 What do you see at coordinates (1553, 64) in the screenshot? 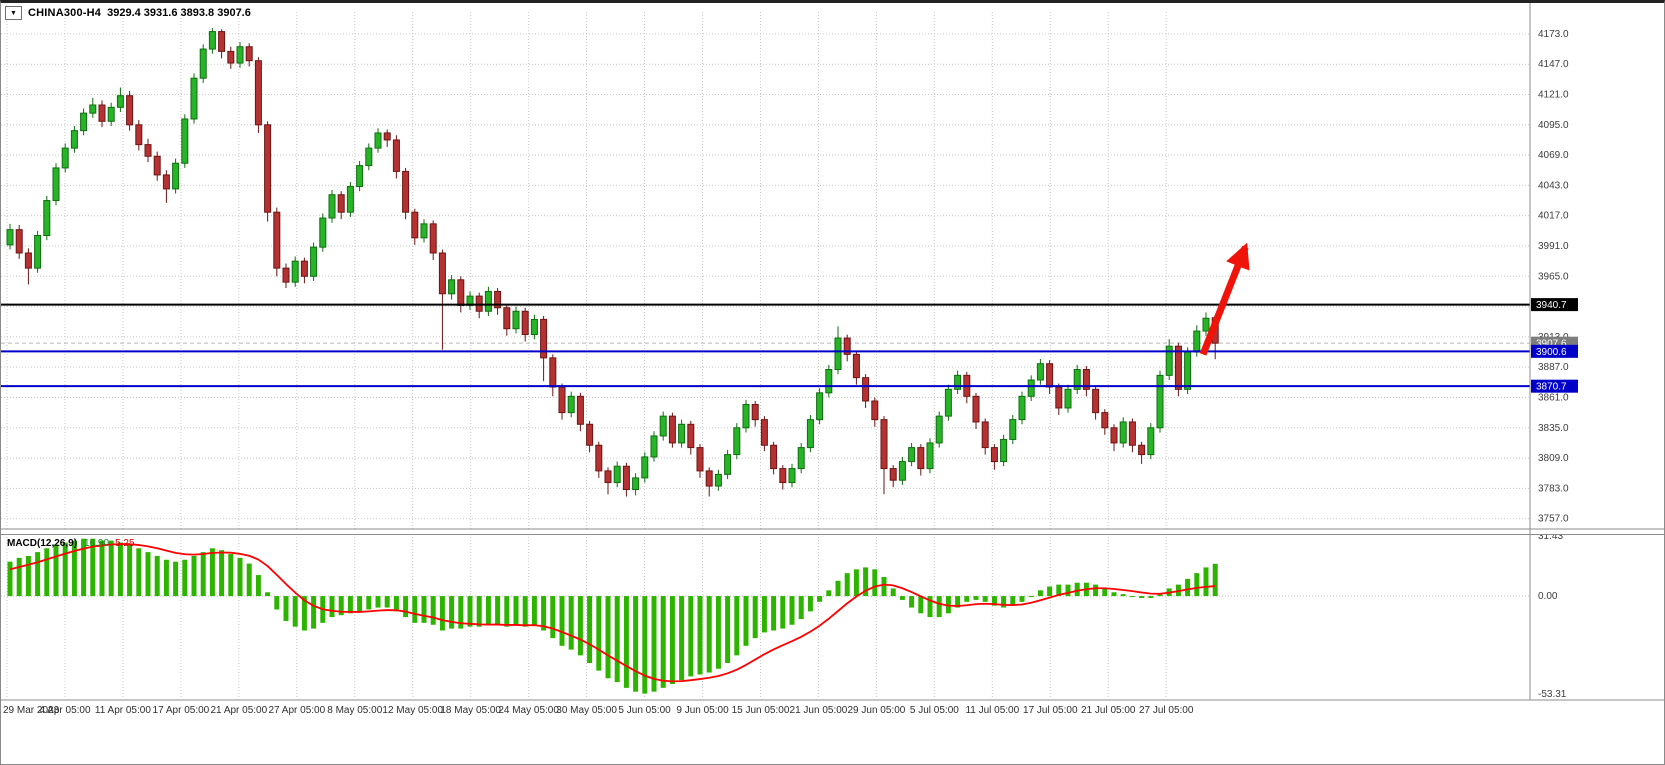
I see `price-axis-label: 4147.0` at bounding box center [1553, 64].